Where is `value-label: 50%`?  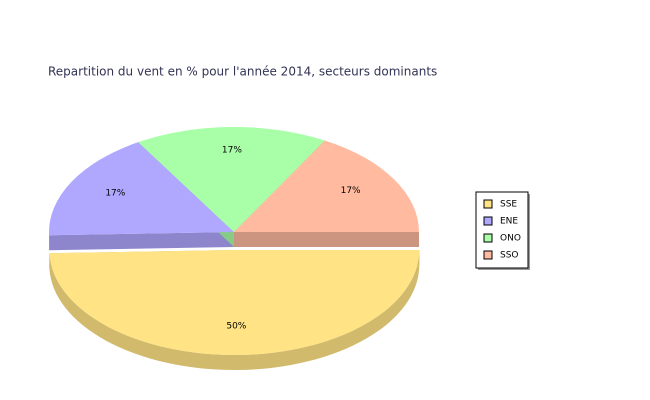 value-label: 50% is located at coordinates (236, 326).